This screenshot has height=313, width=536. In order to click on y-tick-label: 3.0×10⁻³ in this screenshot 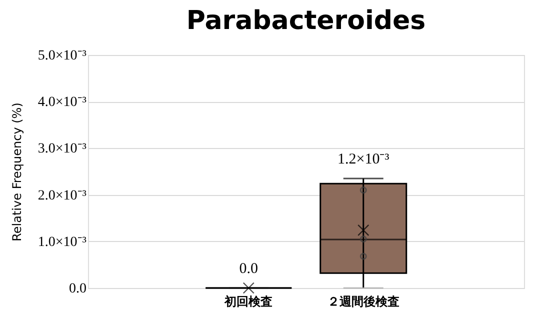, I will do `click(62, 149)`.